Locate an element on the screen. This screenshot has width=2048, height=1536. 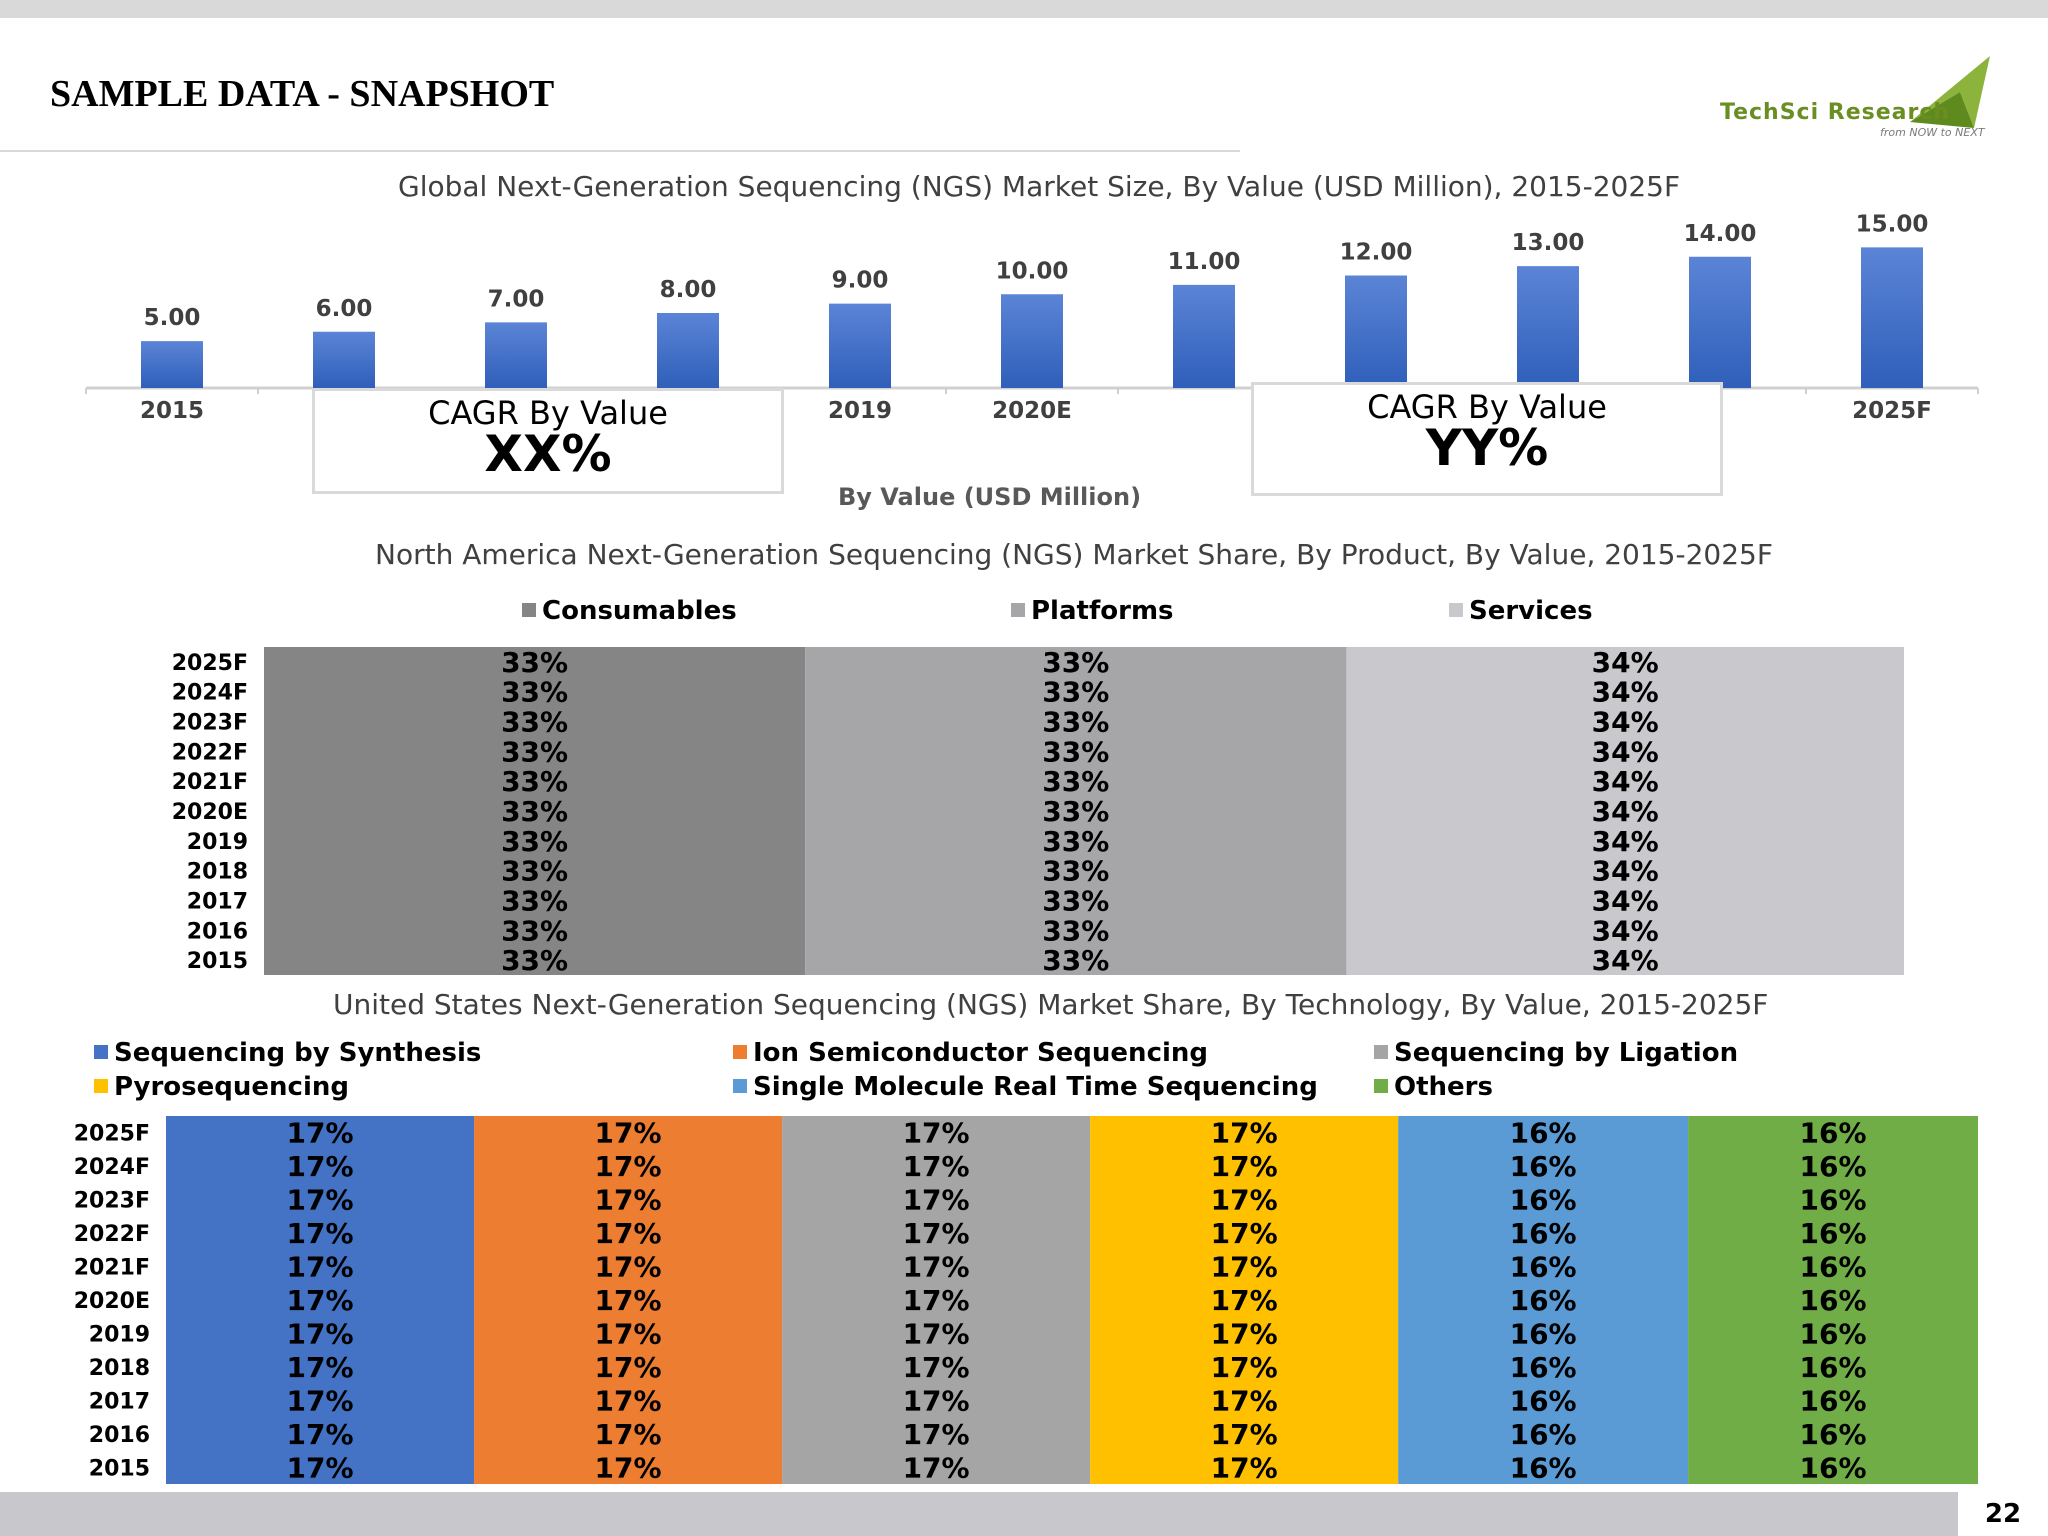
data-label: 13.00 is located at coordinates (1548, 243).